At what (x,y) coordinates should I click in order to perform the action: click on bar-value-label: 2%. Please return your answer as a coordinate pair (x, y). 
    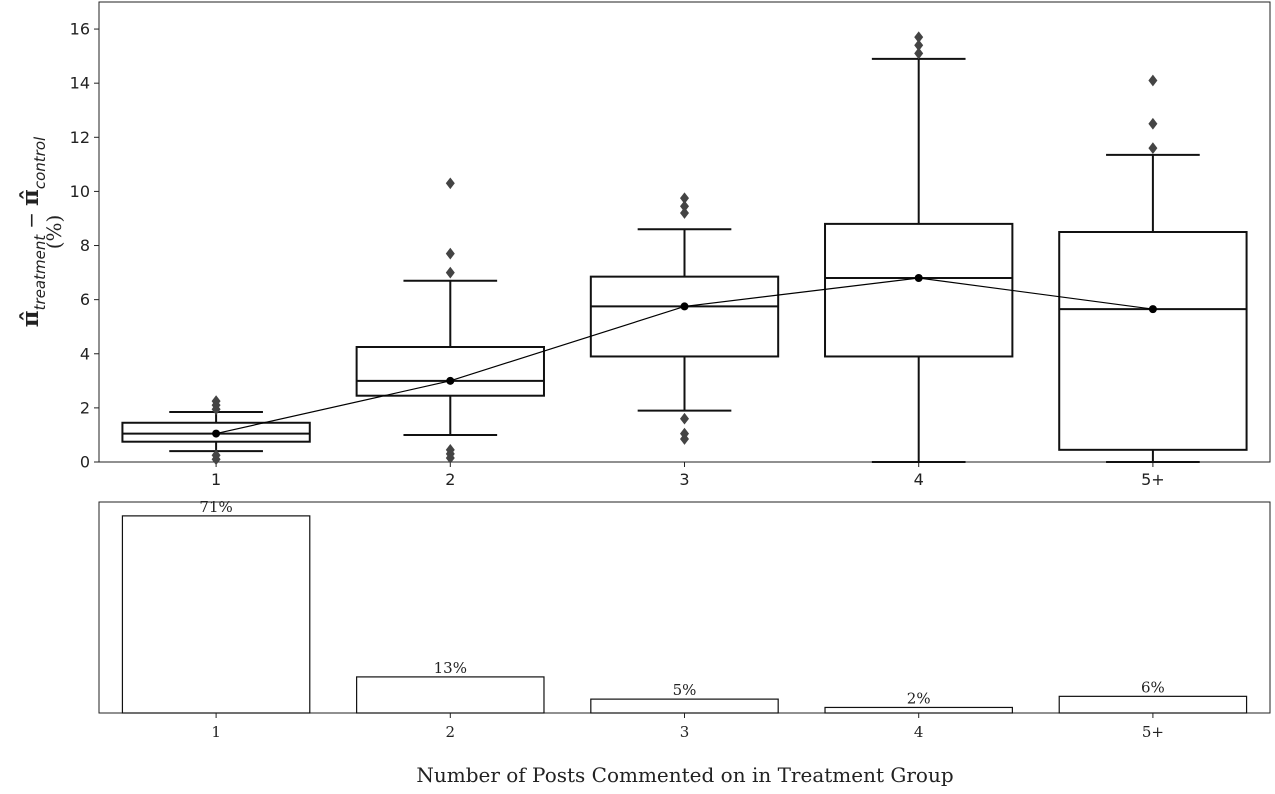
    Looking at the image, I should click on (919, 698).